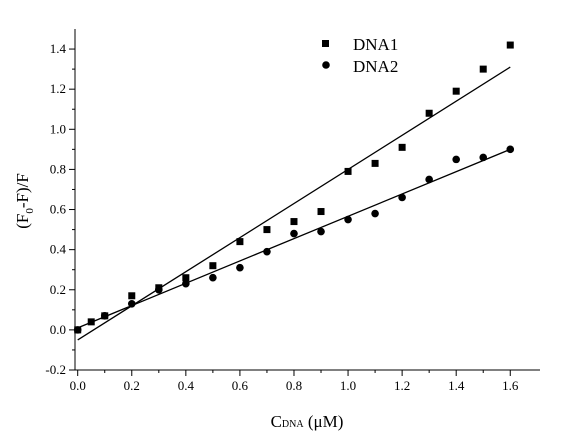  What do you see at coordinates (375, 66) in the screenshot?
I see `legend-label-dna2: DNA2` at bounding box center [375, 66].